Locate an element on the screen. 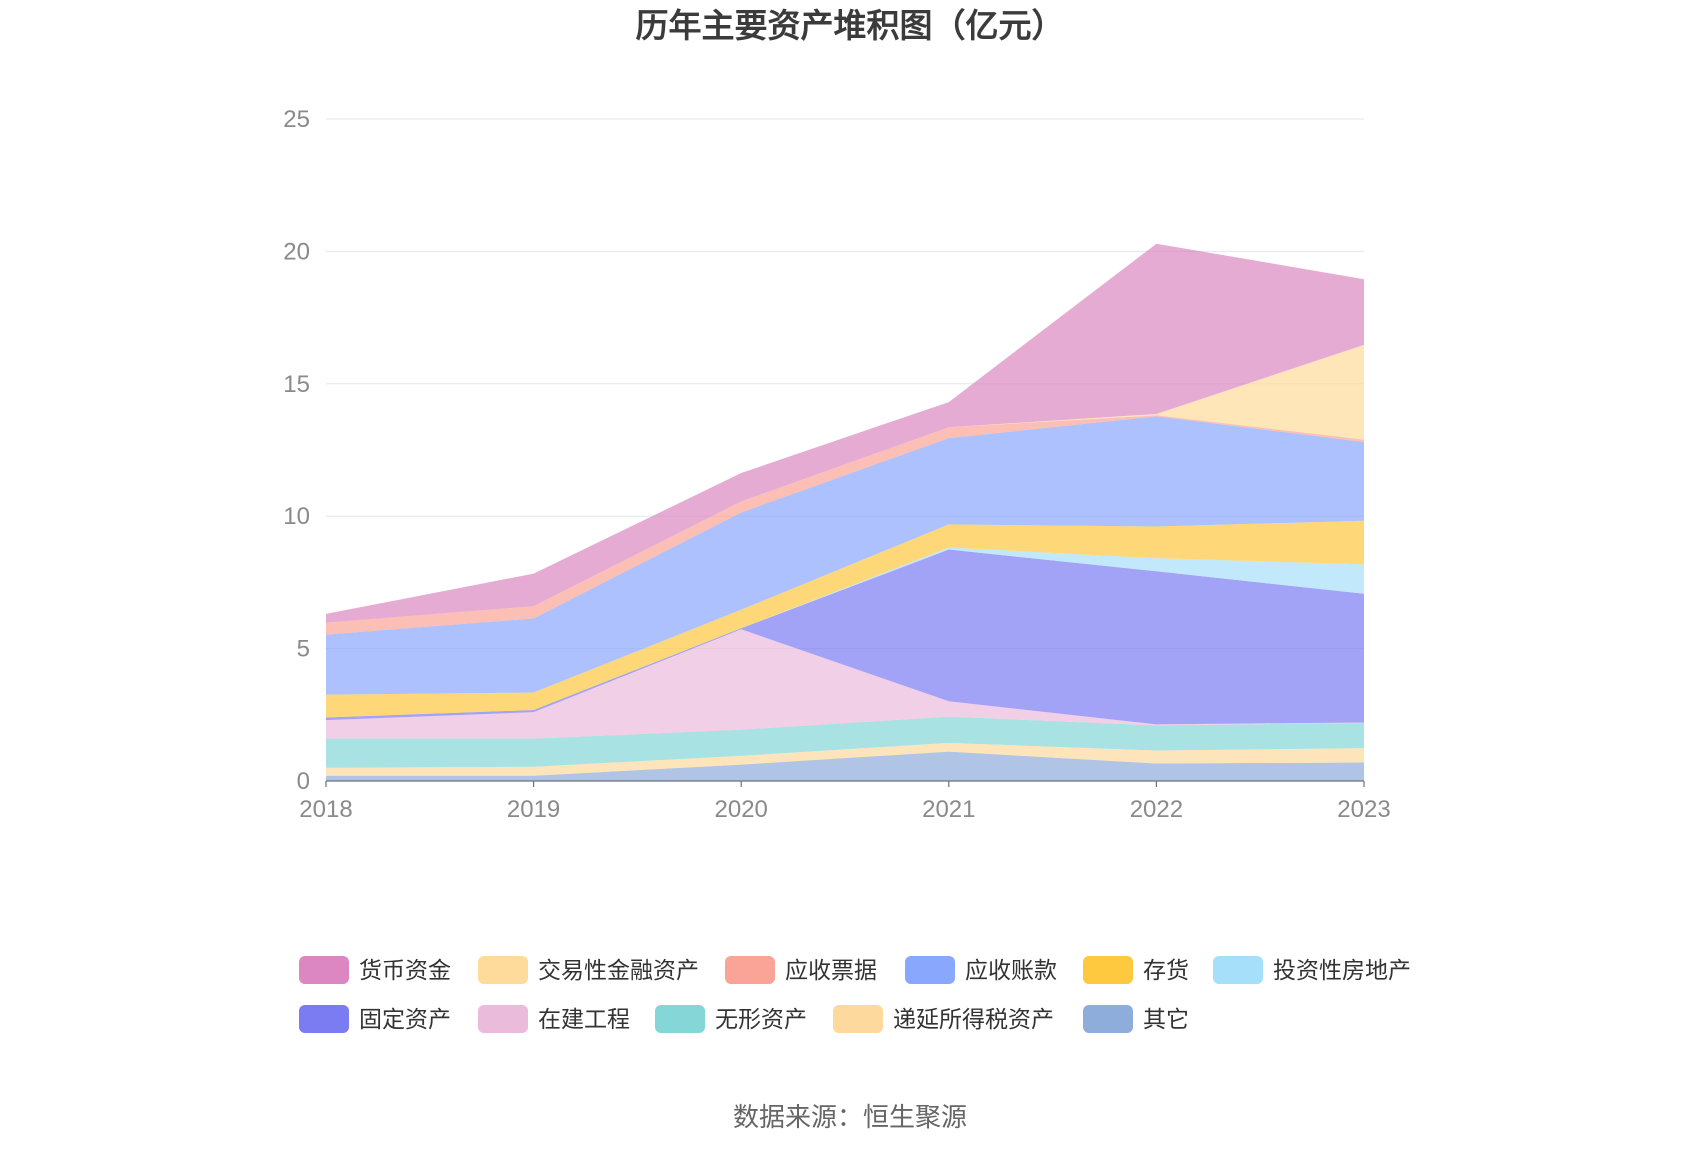  legend-label: 在建工程 is located at coordinates (584, 1019).